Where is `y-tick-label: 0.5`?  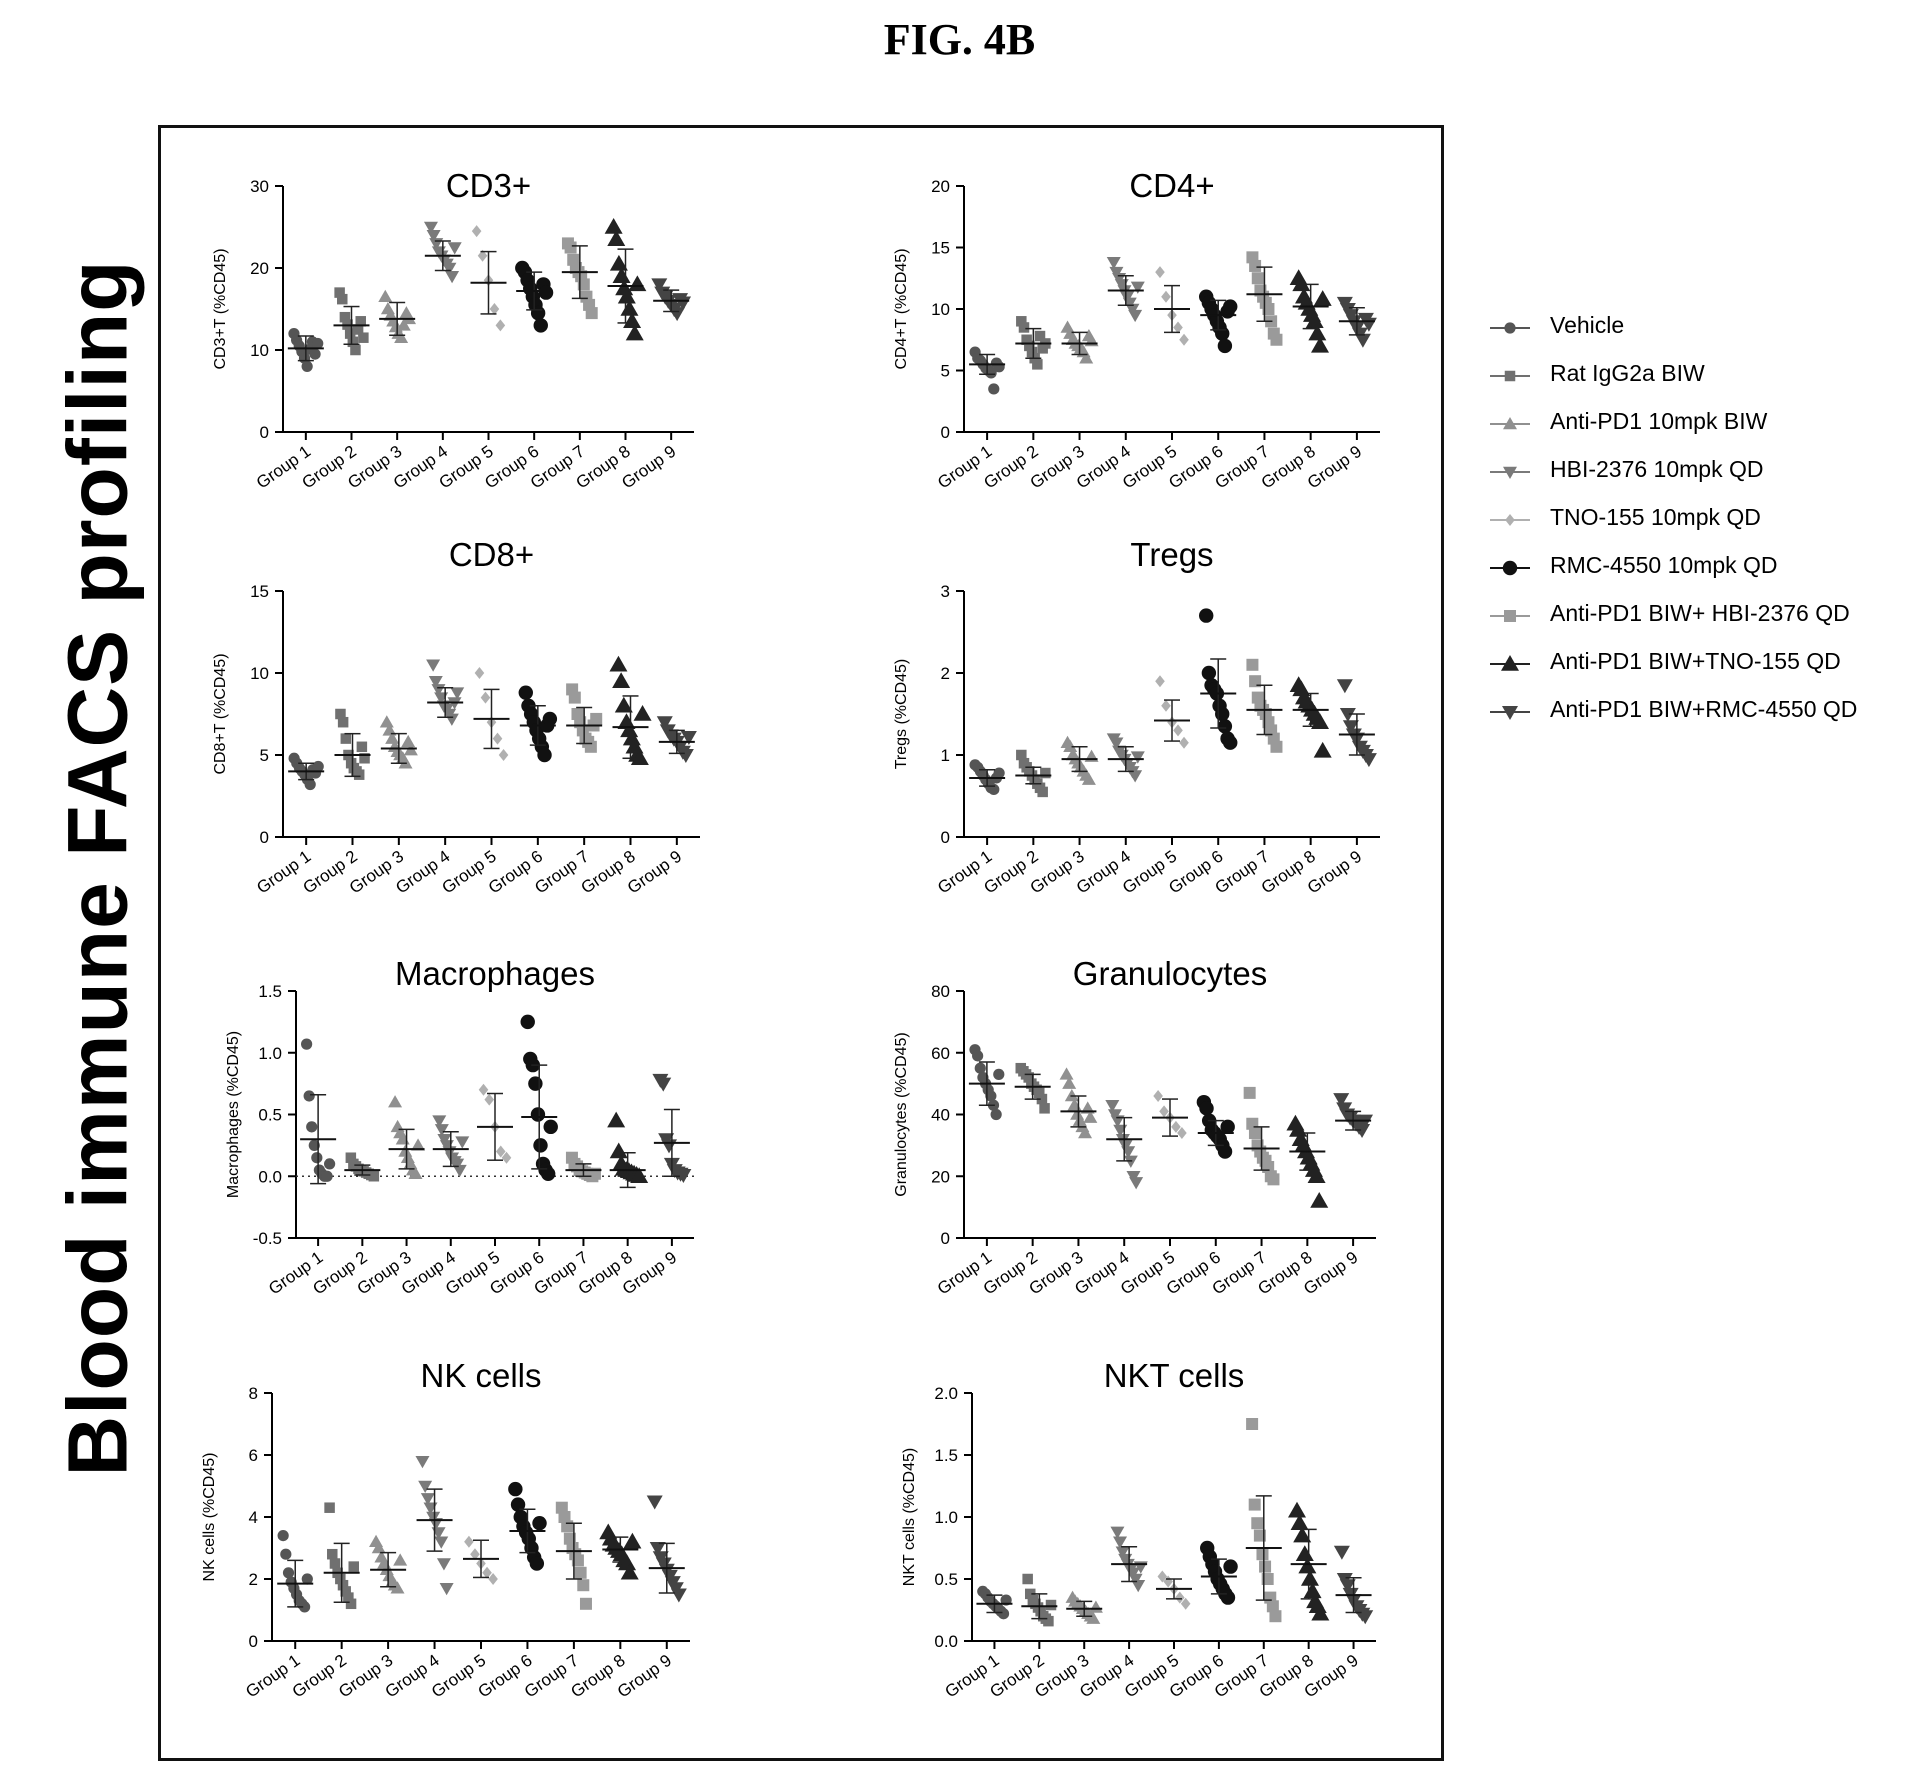 y-tick-label: 0.5 is located at coordinates (270, 1115).